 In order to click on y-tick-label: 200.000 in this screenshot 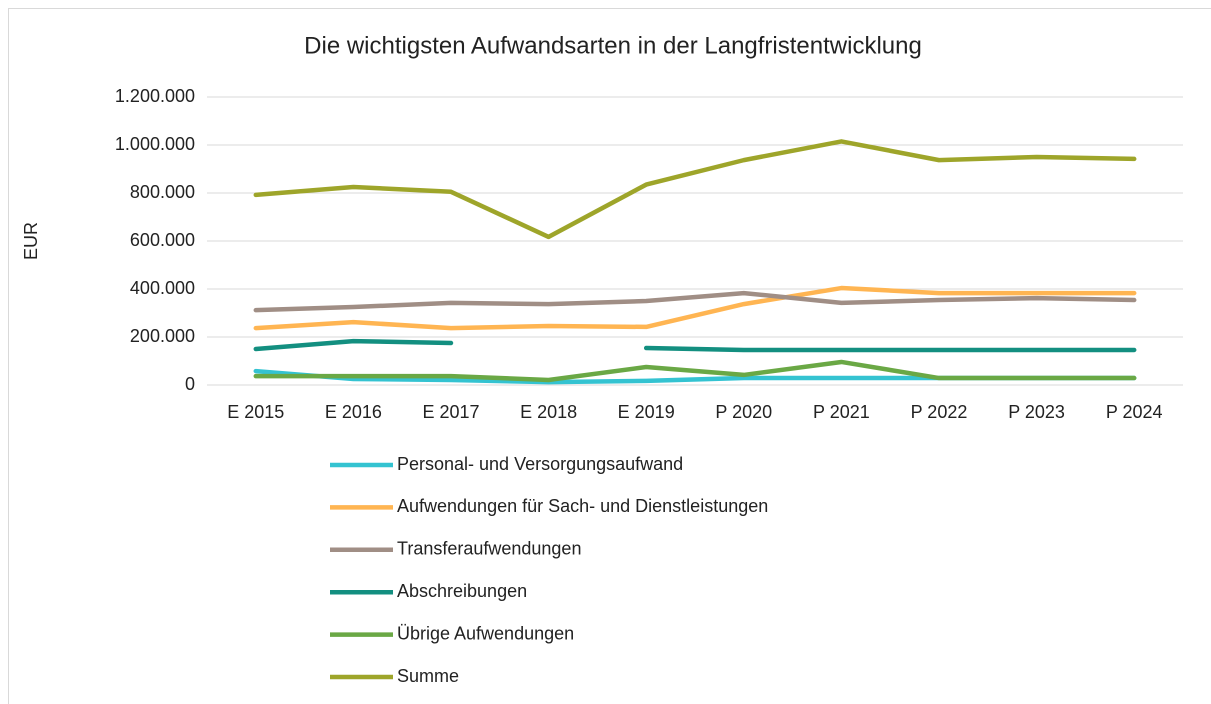, I will do `click(162, 336)`.